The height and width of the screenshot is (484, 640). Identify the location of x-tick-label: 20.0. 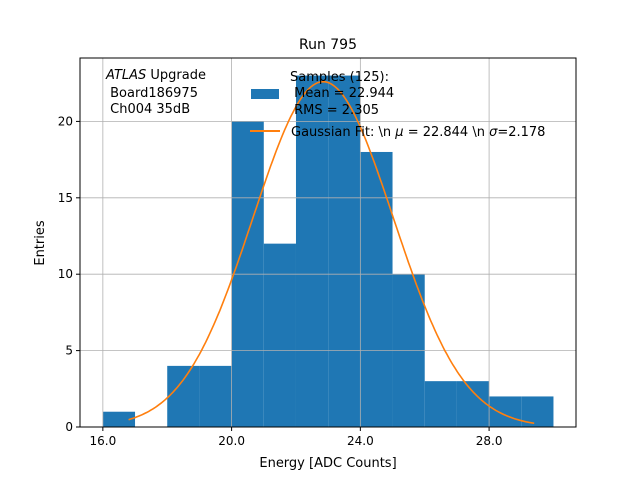
(231, 441).